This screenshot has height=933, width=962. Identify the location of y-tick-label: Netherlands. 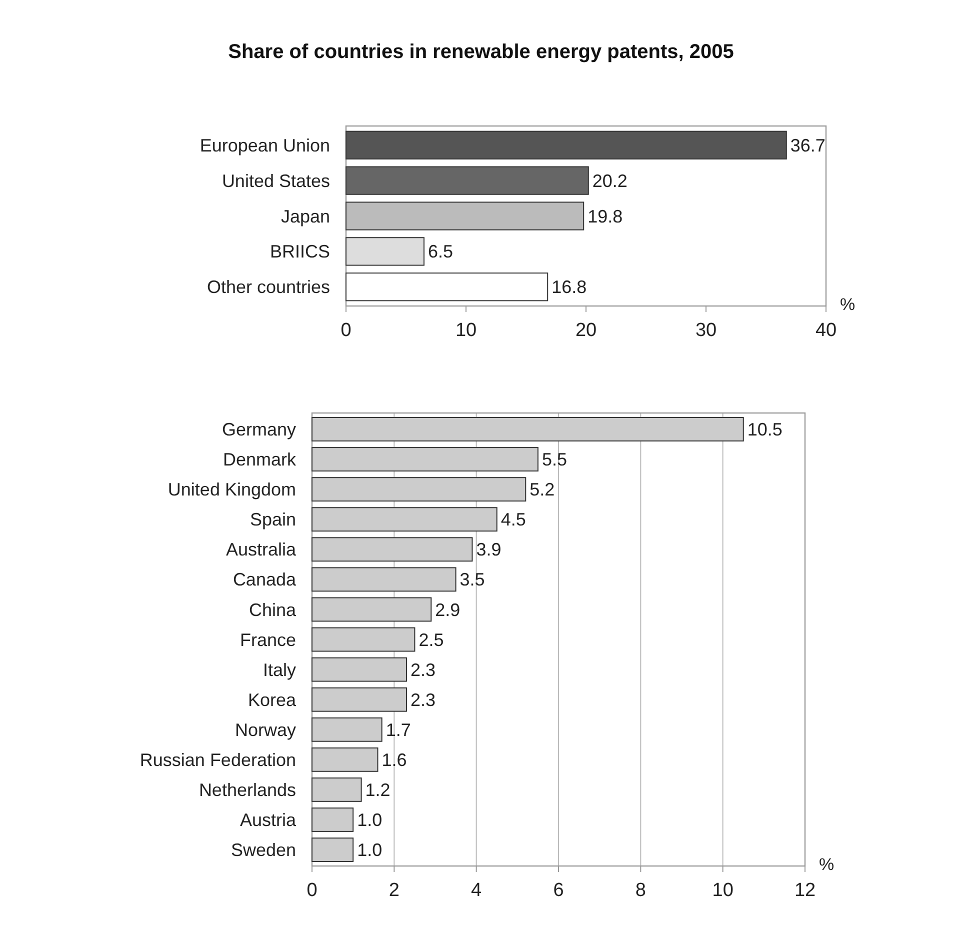
(247, 790).